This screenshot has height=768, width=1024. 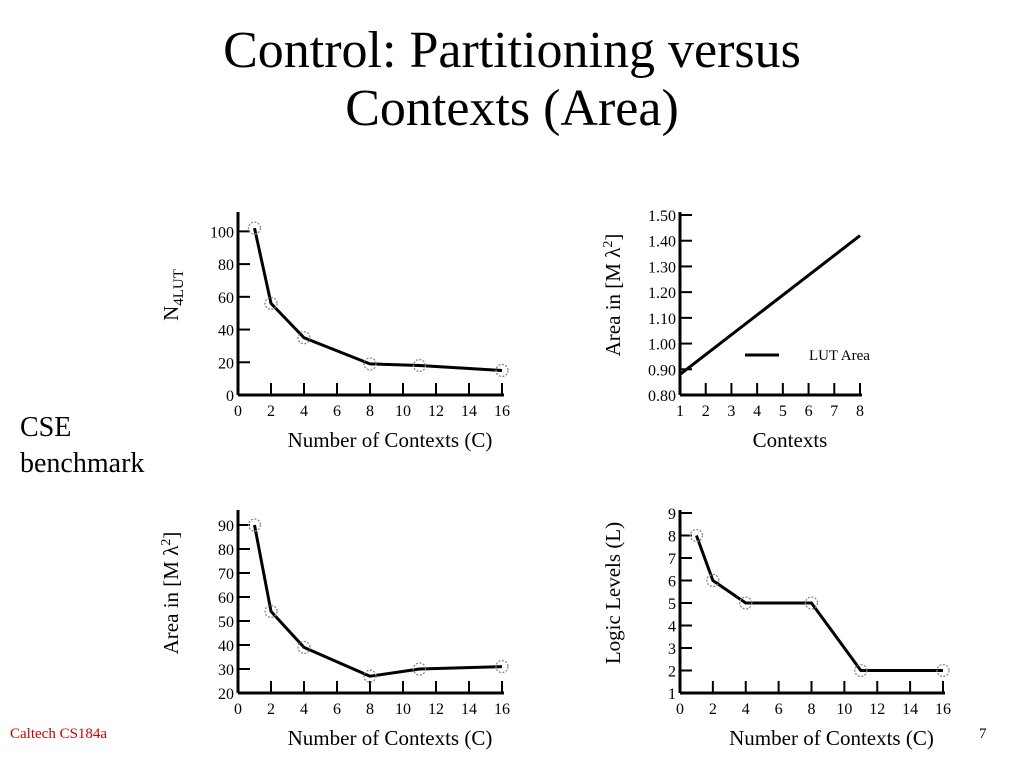 I want to click on y-tick-label: 70, so click(x=226, y=574).